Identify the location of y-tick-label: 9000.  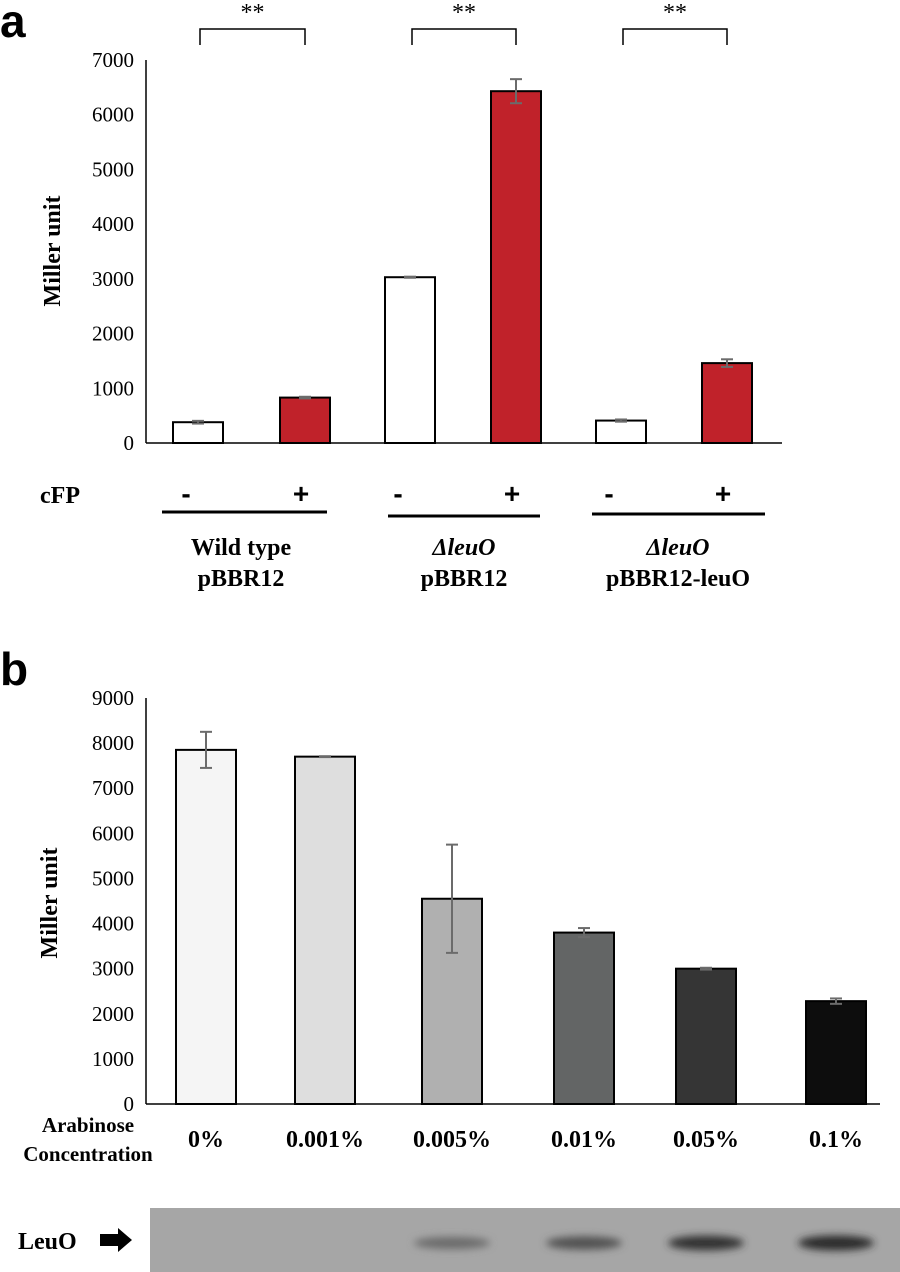
(113, 698).